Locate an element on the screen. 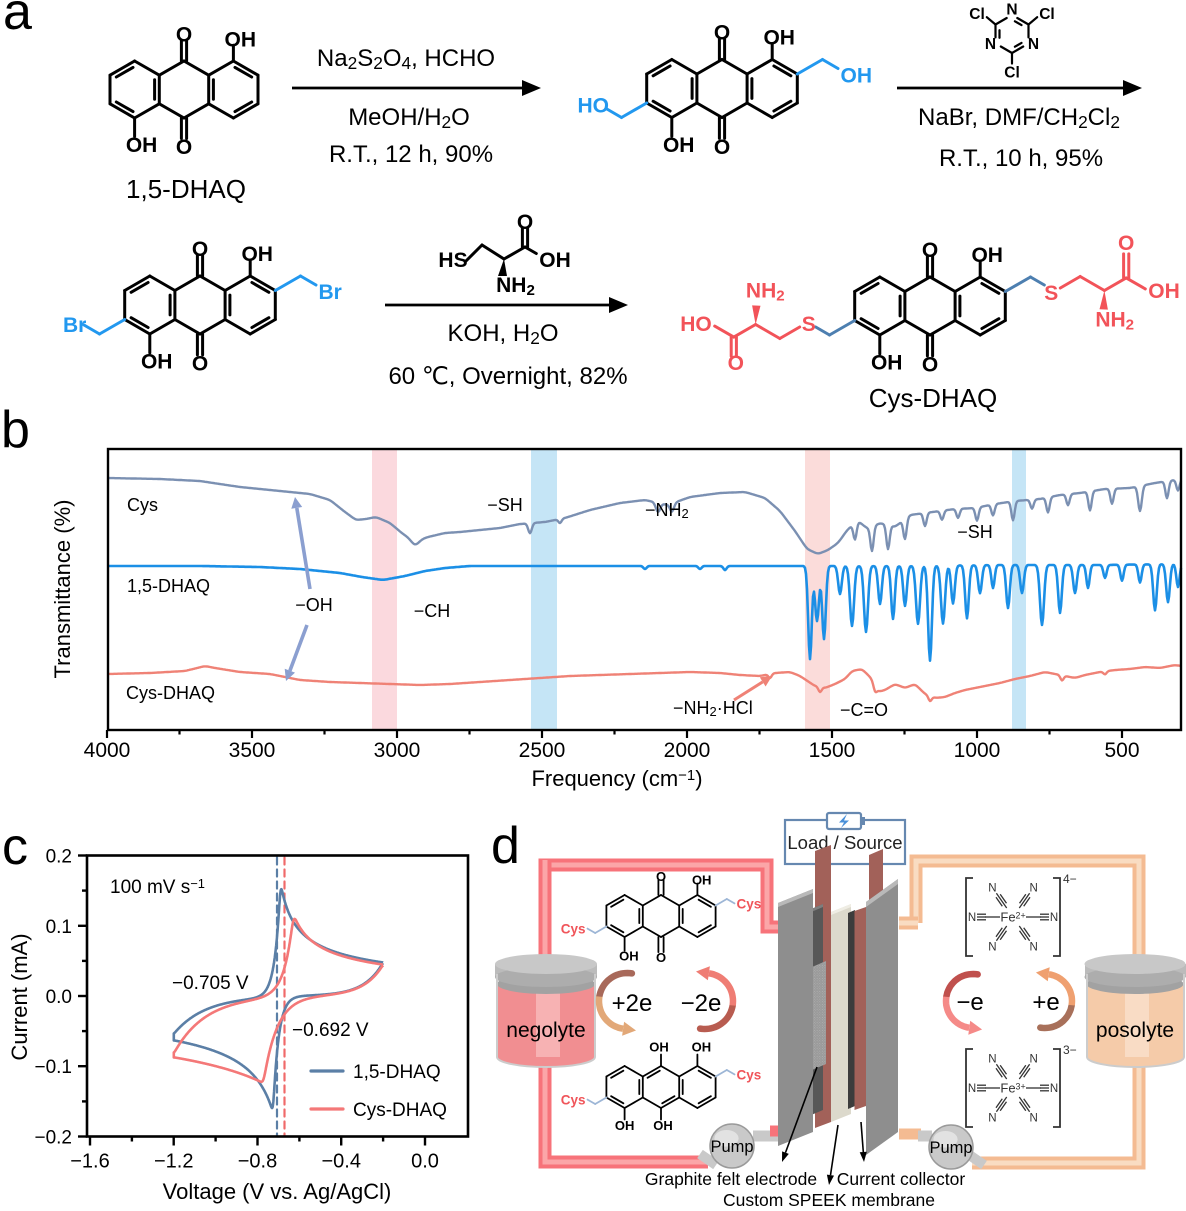 This screenshot has width=1186, height=1211. svg-text: Na2S2O4, HCHO is located at coordinates (406, 59).